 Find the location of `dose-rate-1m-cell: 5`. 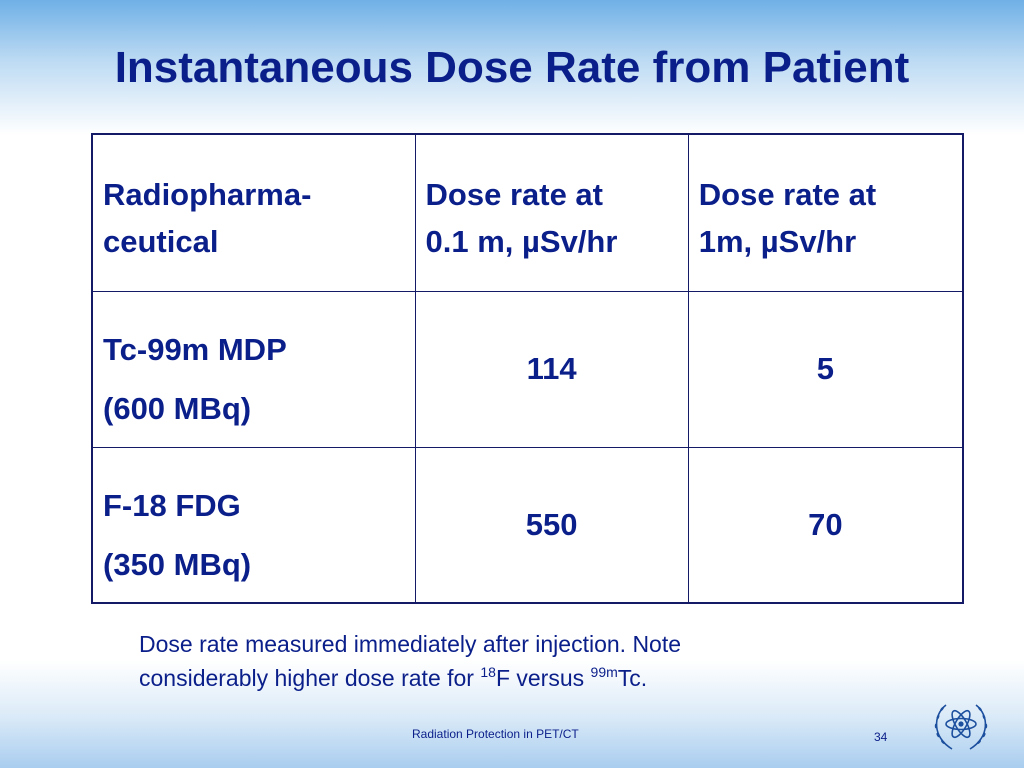

dose-rate-1m-cell: 5 is located at coordinates (825, 369).